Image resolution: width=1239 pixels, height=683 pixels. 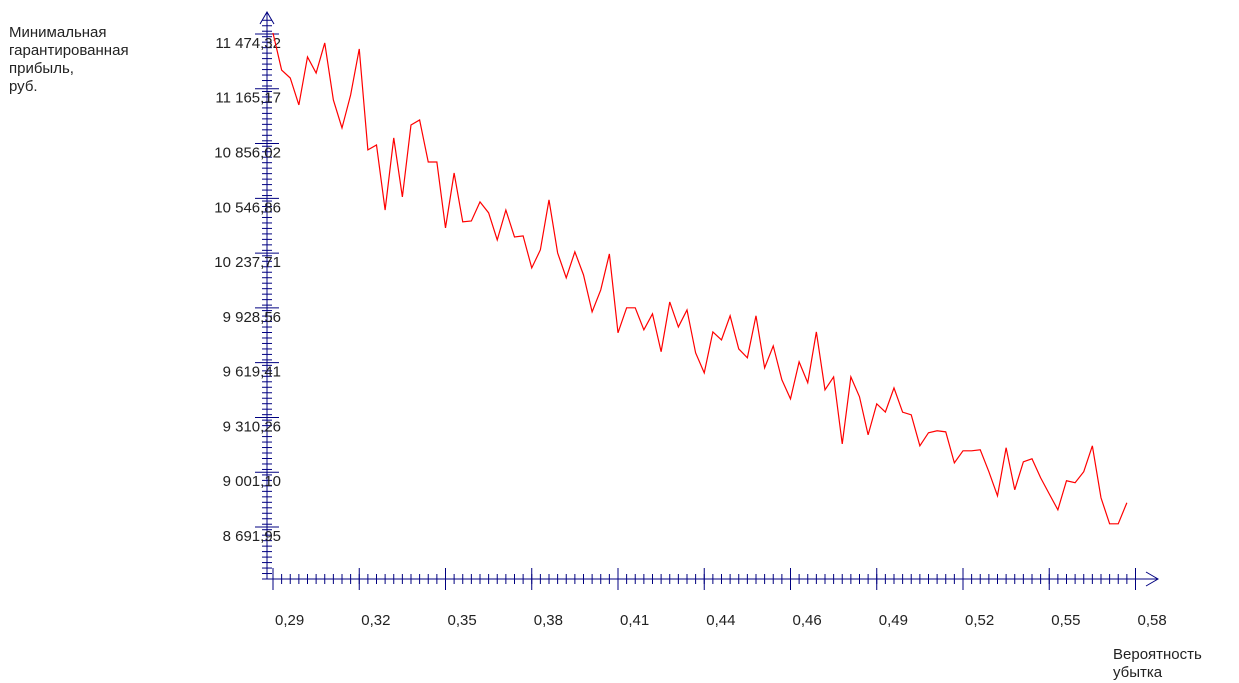 I want to click on y-axis-title: прибыль,, so click(x=41, y=68).